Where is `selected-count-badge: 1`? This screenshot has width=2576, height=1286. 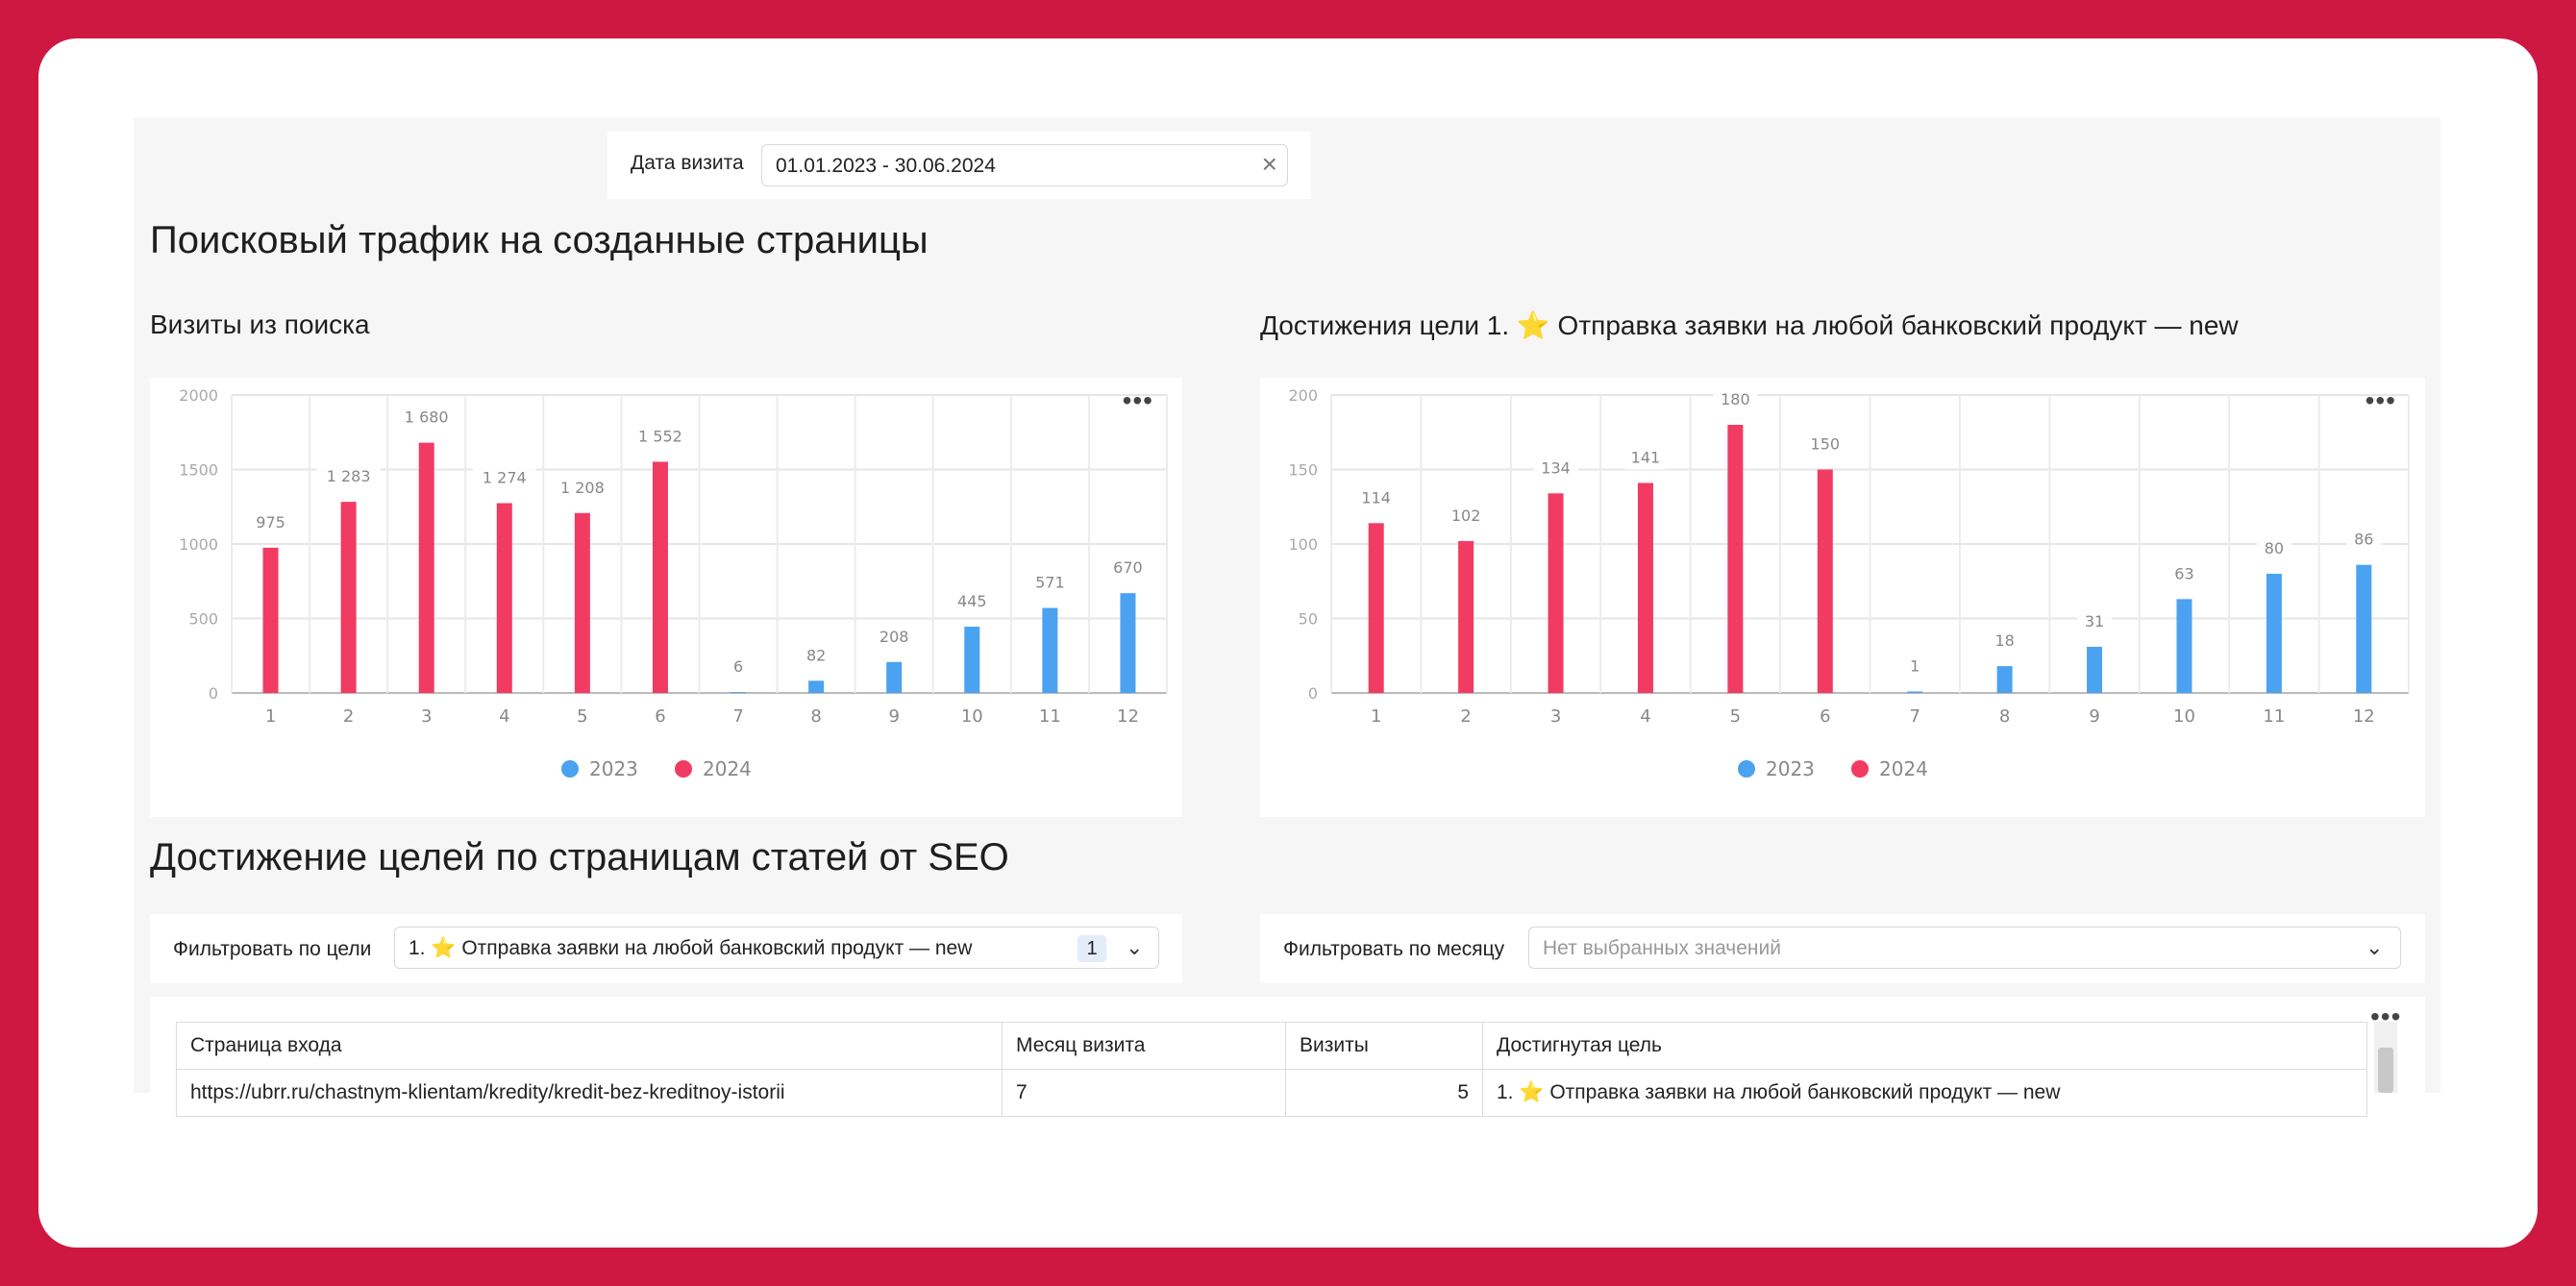 selected-count-badge: 1 is located at coordinates (1091, 948).